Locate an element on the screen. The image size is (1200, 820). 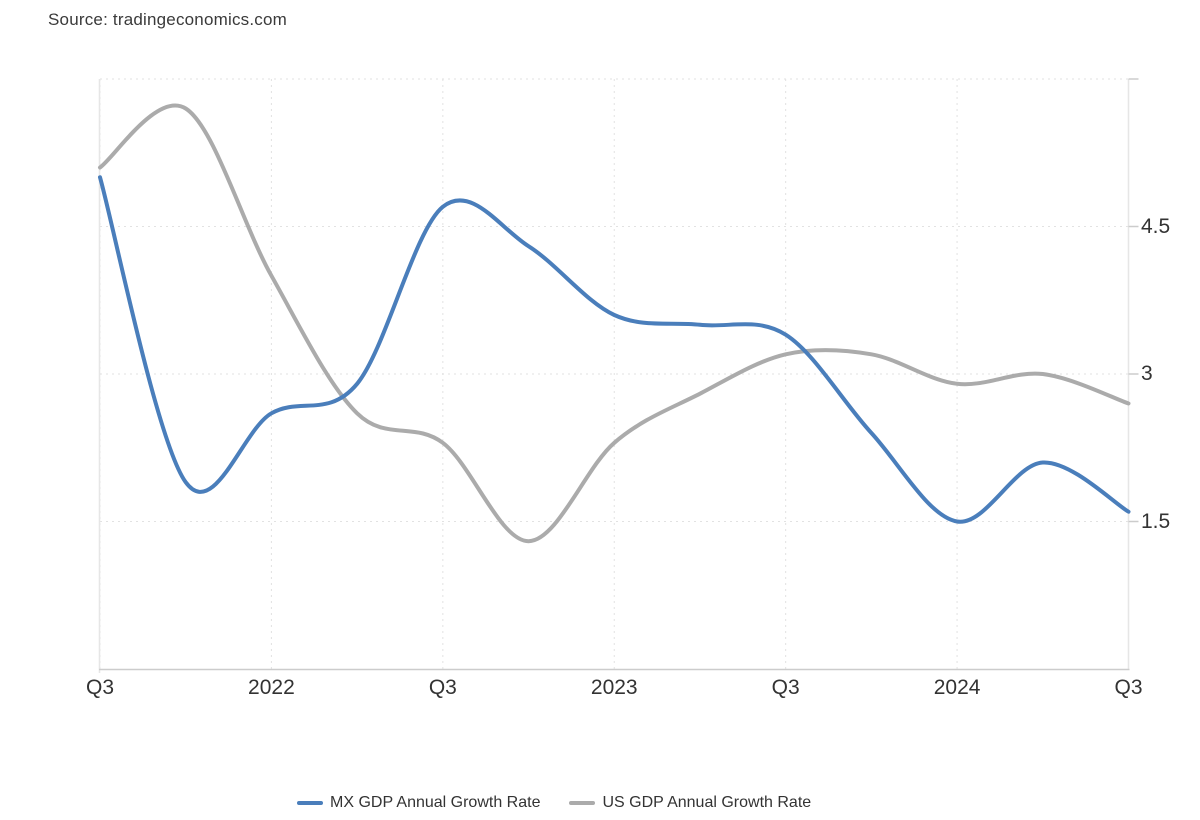
source-note: Source: tradingeconomics.com is located at coordinates (167, 19).